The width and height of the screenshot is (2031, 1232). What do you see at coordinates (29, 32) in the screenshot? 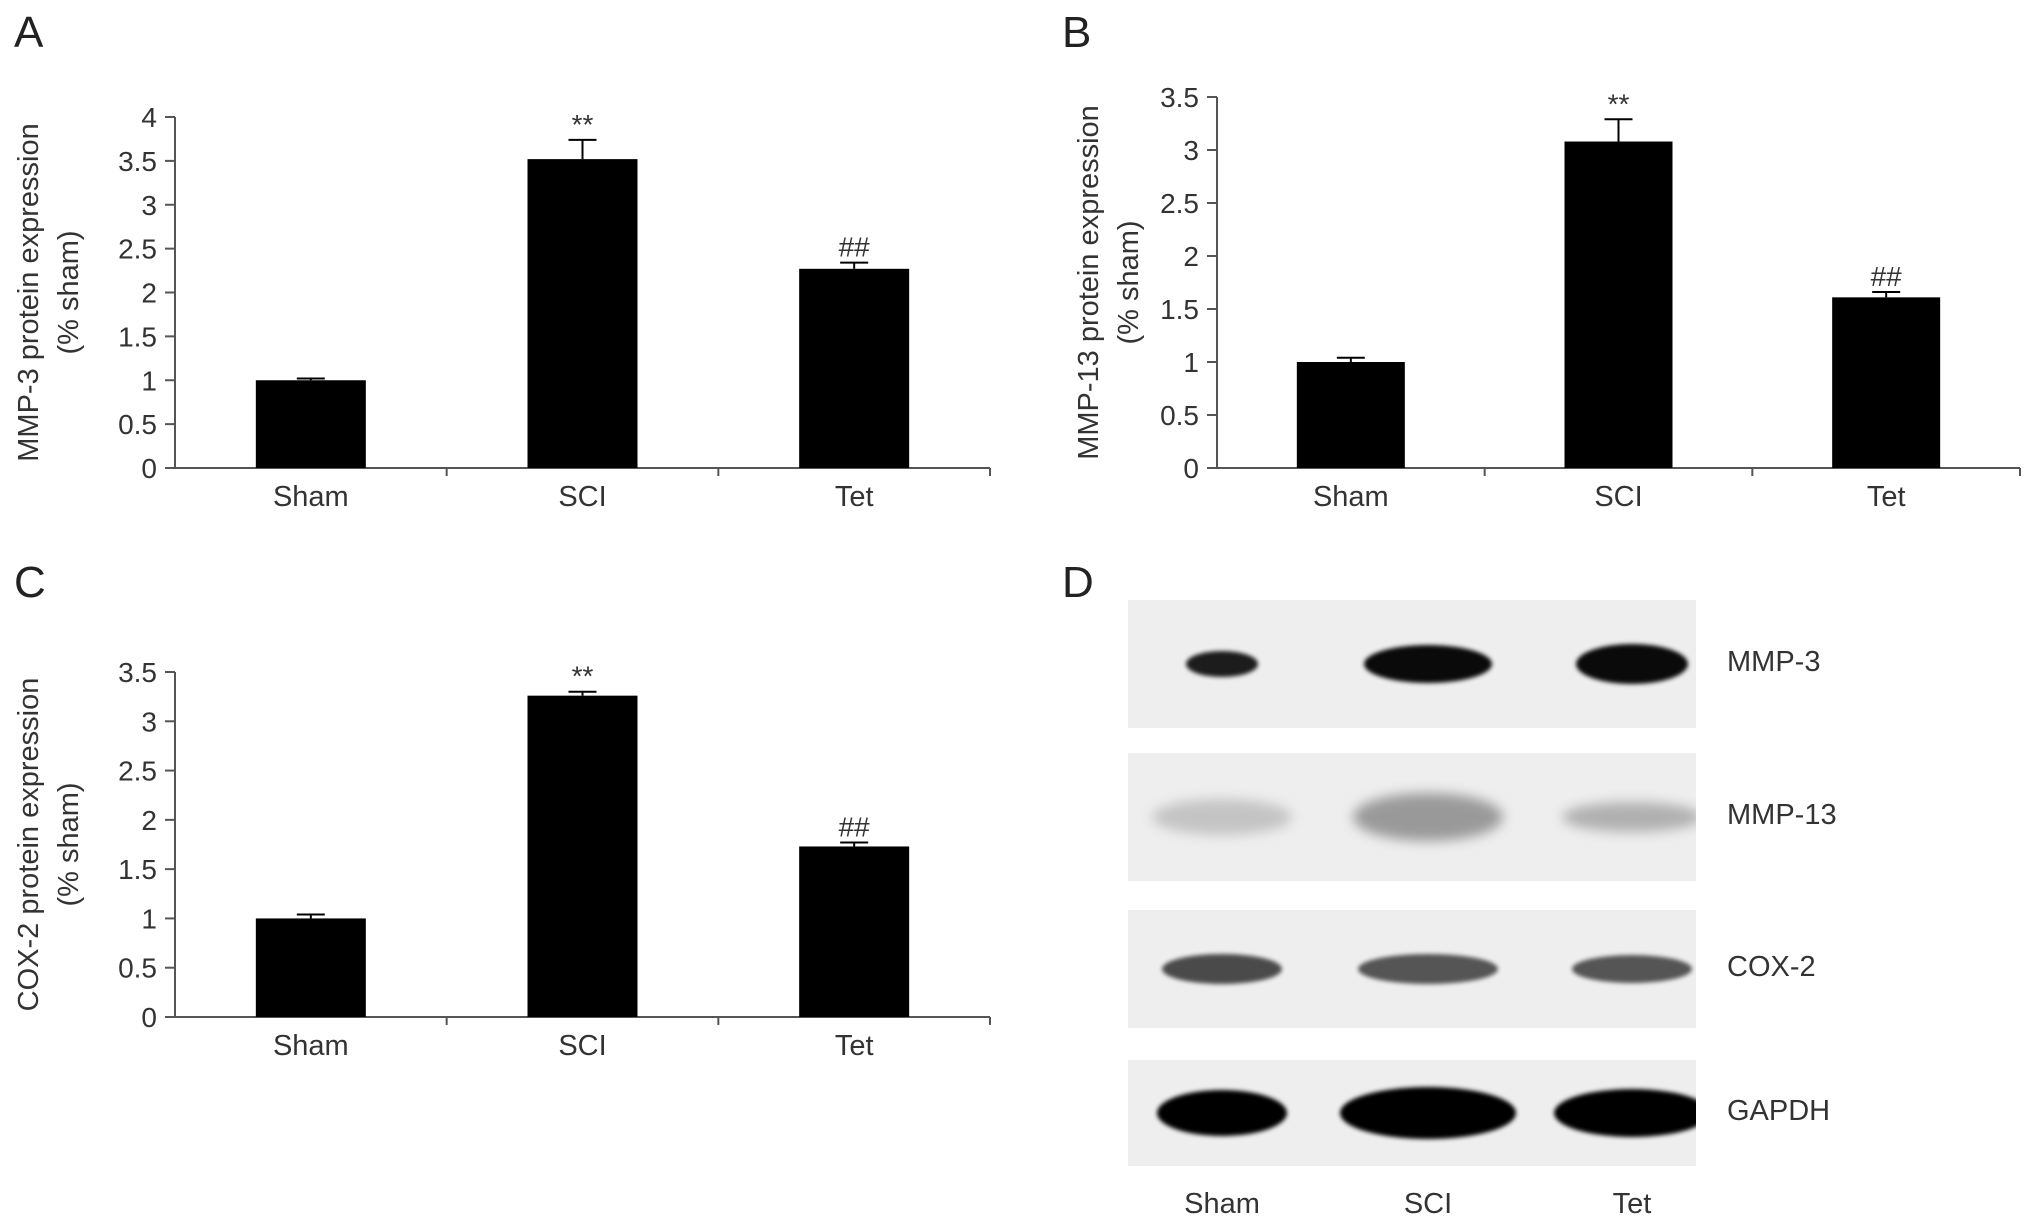
I see `panel-letter-a: A` at bounding box center [29, 32].